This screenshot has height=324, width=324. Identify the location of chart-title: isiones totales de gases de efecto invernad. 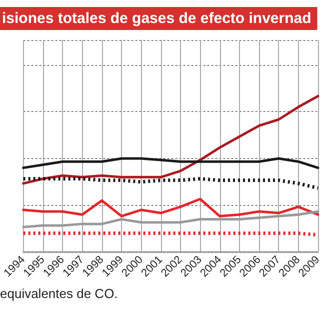
(157, 18).